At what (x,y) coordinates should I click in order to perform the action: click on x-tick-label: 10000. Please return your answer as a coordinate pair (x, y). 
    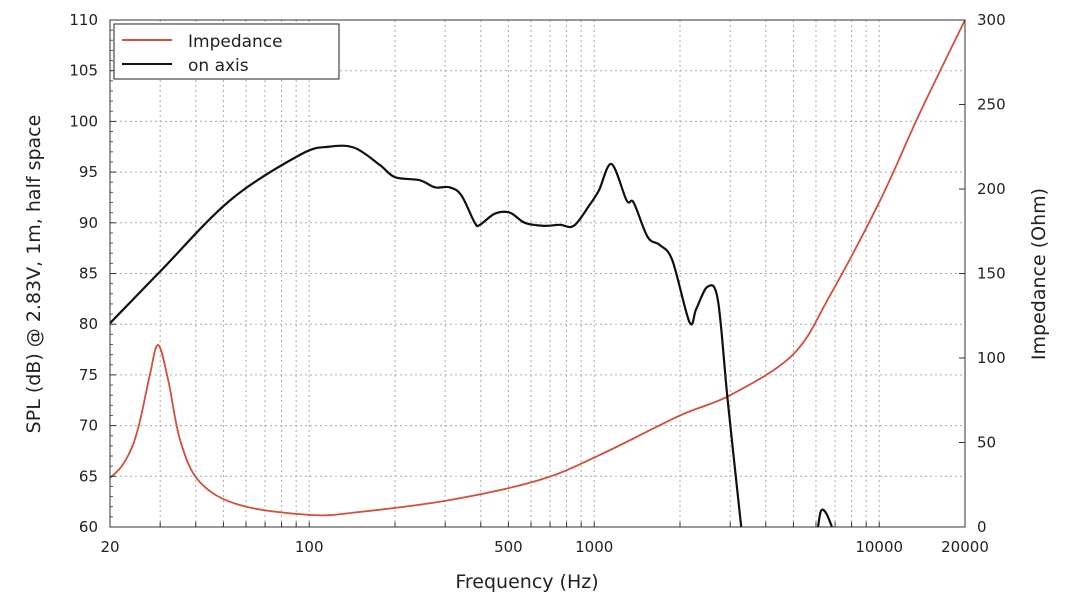
    Looking at the image, I should click on (879, 547).